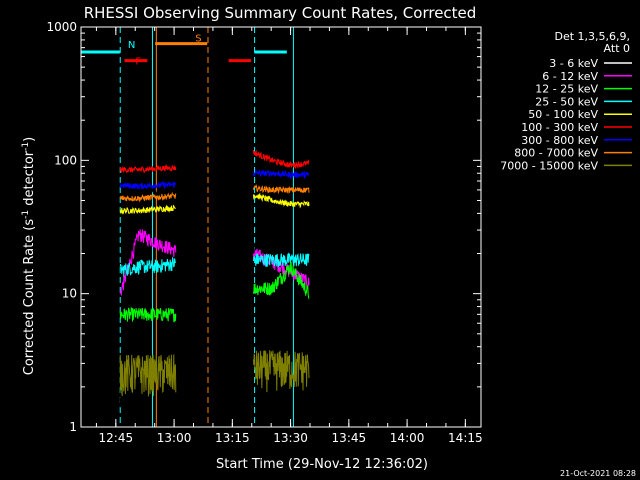  Describe the element at coordinates (556, 153) in the screenshot. I see `legend-label: 800 - 7000 keV` at that location.